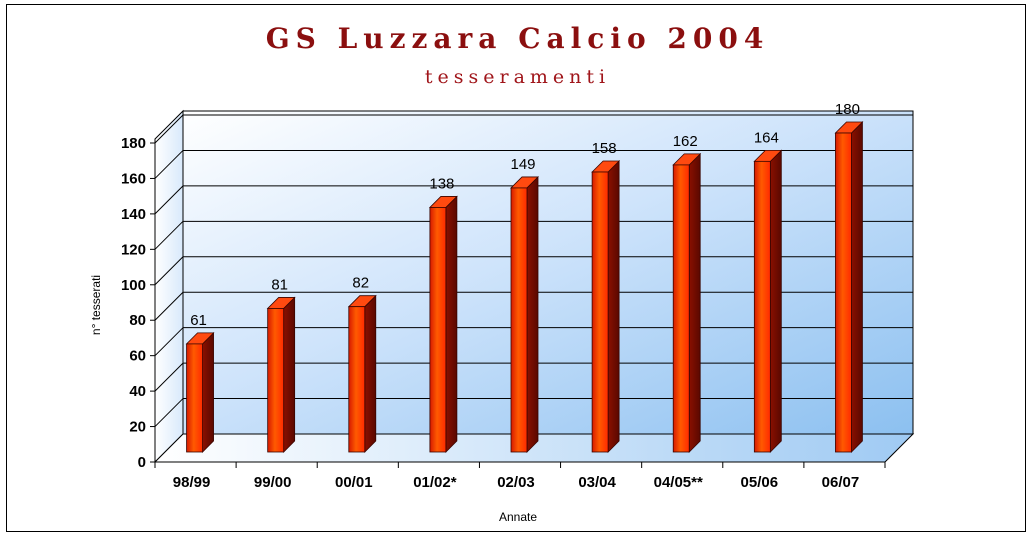  What do you see at coordinates (522, 164) in the screenshot?
I see `data-label: 149` at bounding box center [522, 164].